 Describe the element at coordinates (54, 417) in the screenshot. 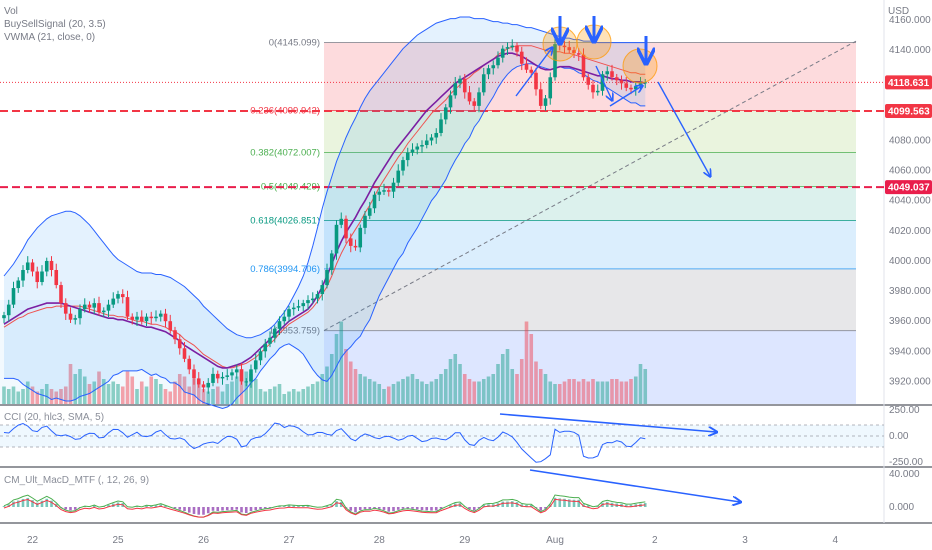

I see `cci-title: CCI (20, hlc3, SMA, 5)` at that location.